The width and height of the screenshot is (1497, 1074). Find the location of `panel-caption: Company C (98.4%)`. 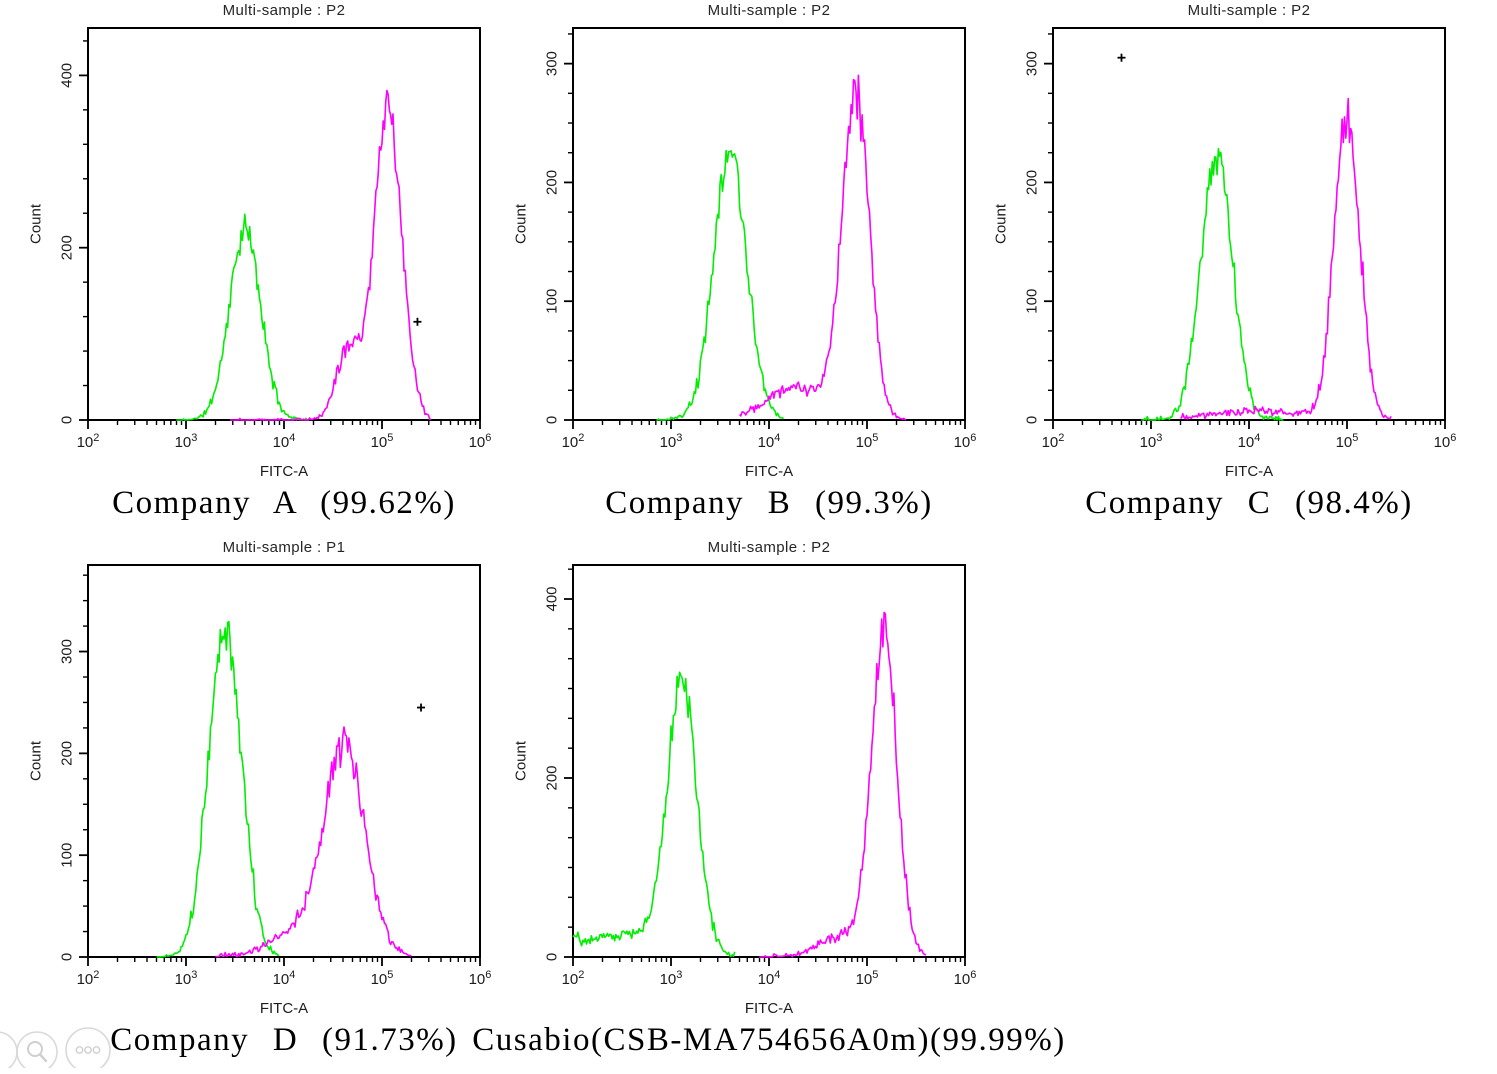

panel-caption: Company C (98.4%) is located at coordinates (1249, 503).